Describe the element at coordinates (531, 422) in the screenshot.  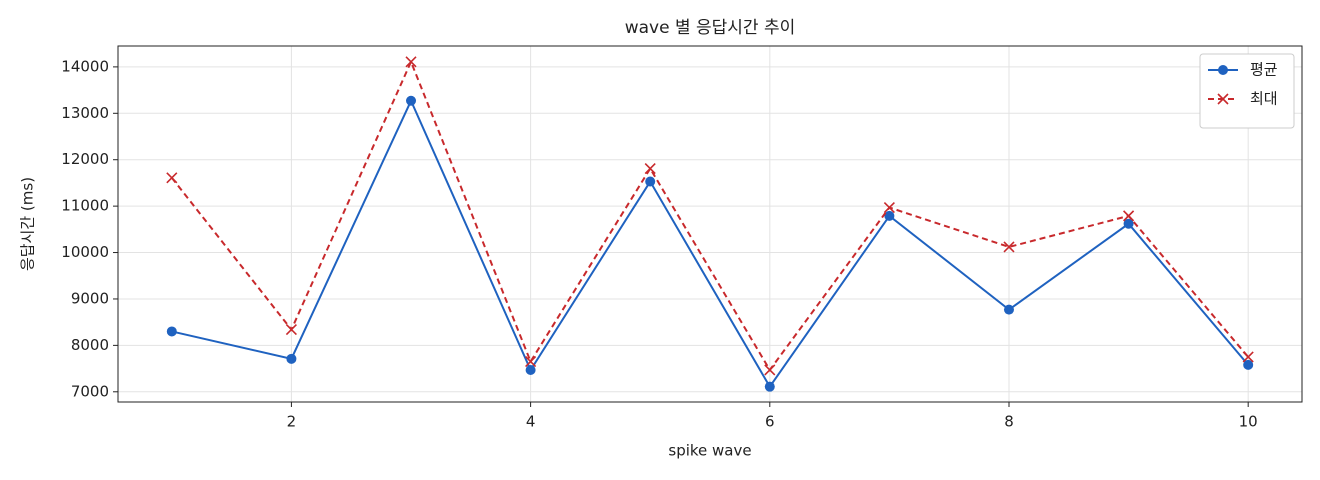
I see `x-tick-label: 4` at that location.